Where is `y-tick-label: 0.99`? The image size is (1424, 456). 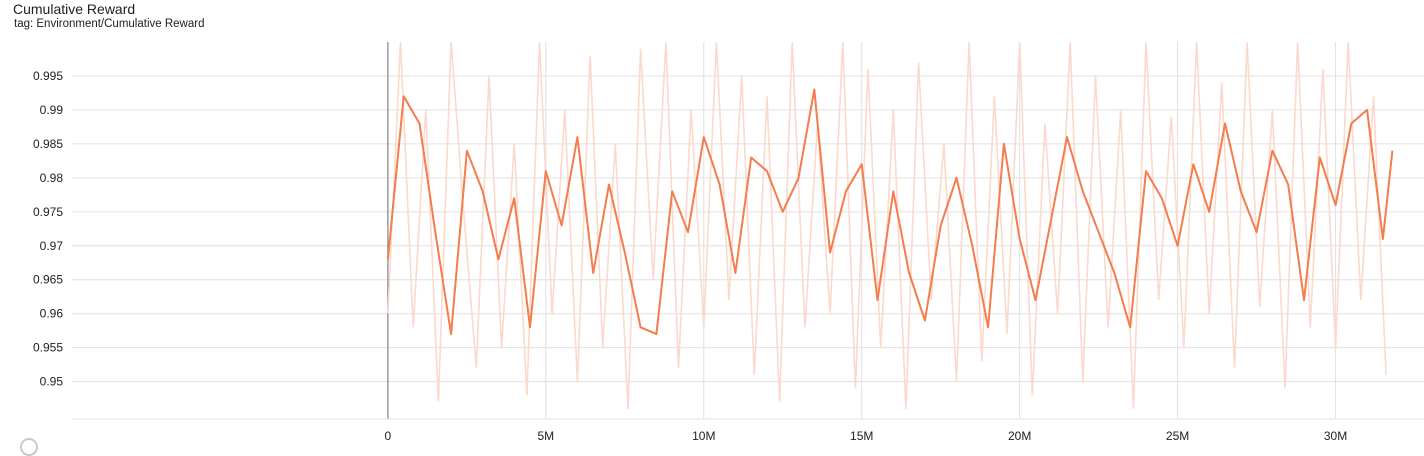 y-tick-label: 0.99 is located at coordinates (52, 110).